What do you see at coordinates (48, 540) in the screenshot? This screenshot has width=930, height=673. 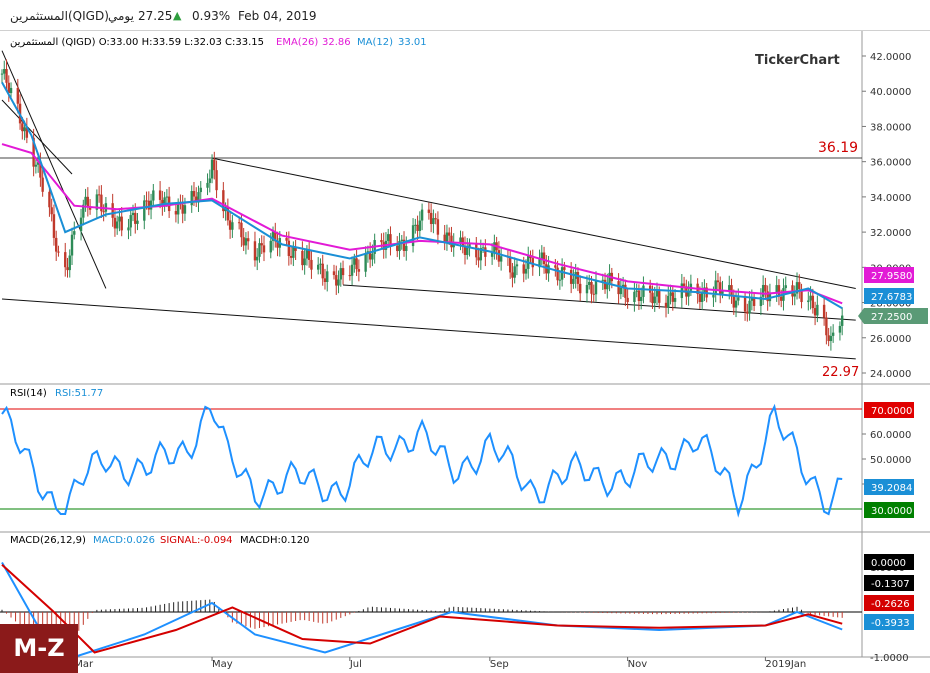 I see `macd-title: MACD(26,12,9)` at bounding box center [48, 540].